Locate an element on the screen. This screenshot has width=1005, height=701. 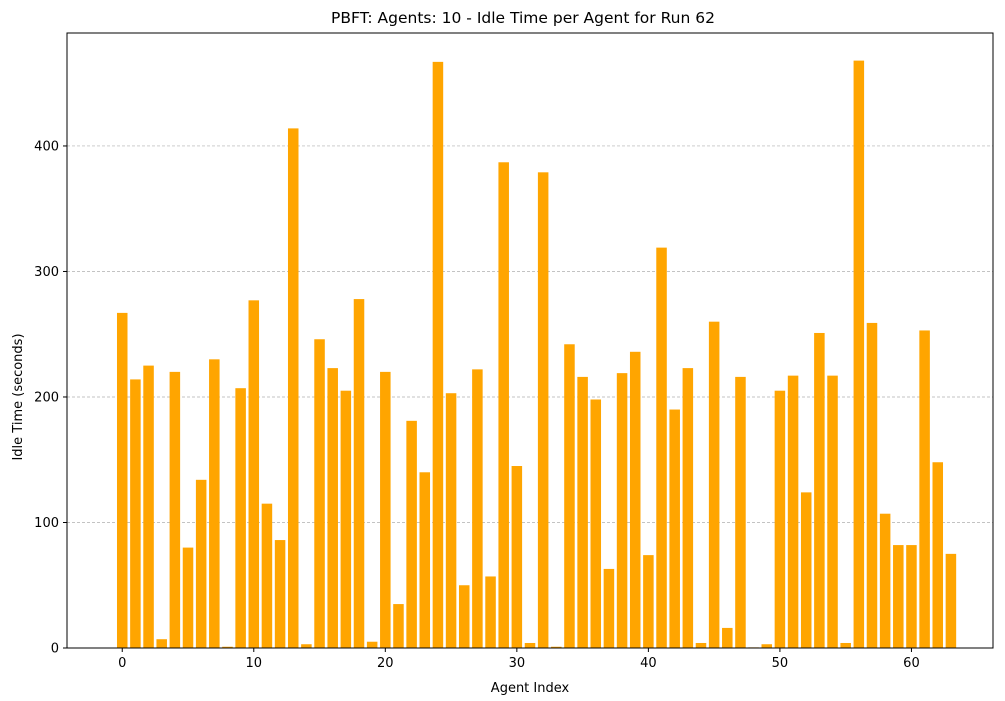
x-axis-label: Agent Index is located at coordinates (530, 688).